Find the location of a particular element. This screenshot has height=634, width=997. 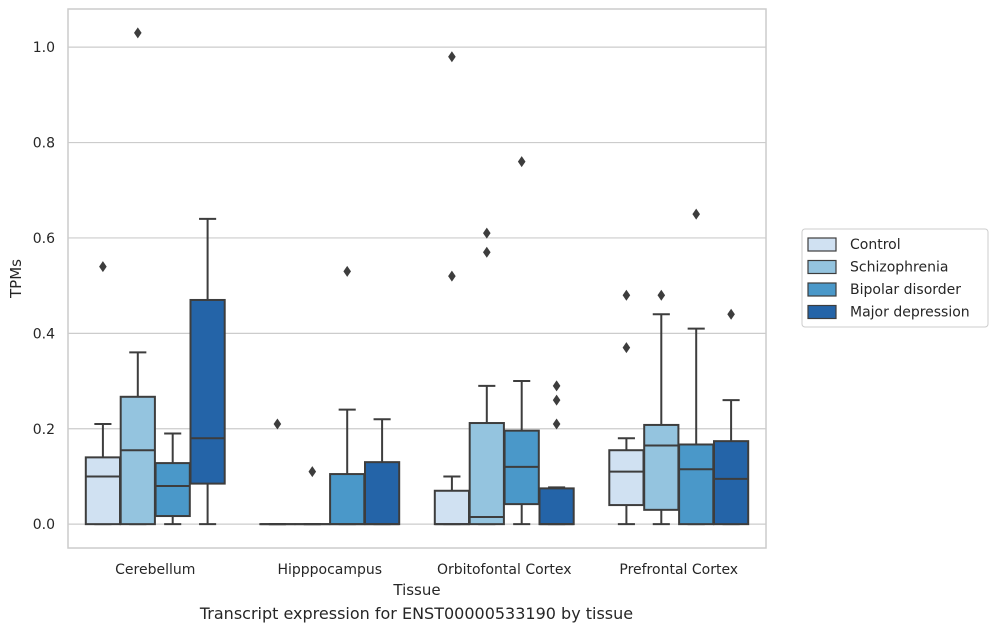

legend-label: Bipolar disorder is located at coordinates (905, 290).